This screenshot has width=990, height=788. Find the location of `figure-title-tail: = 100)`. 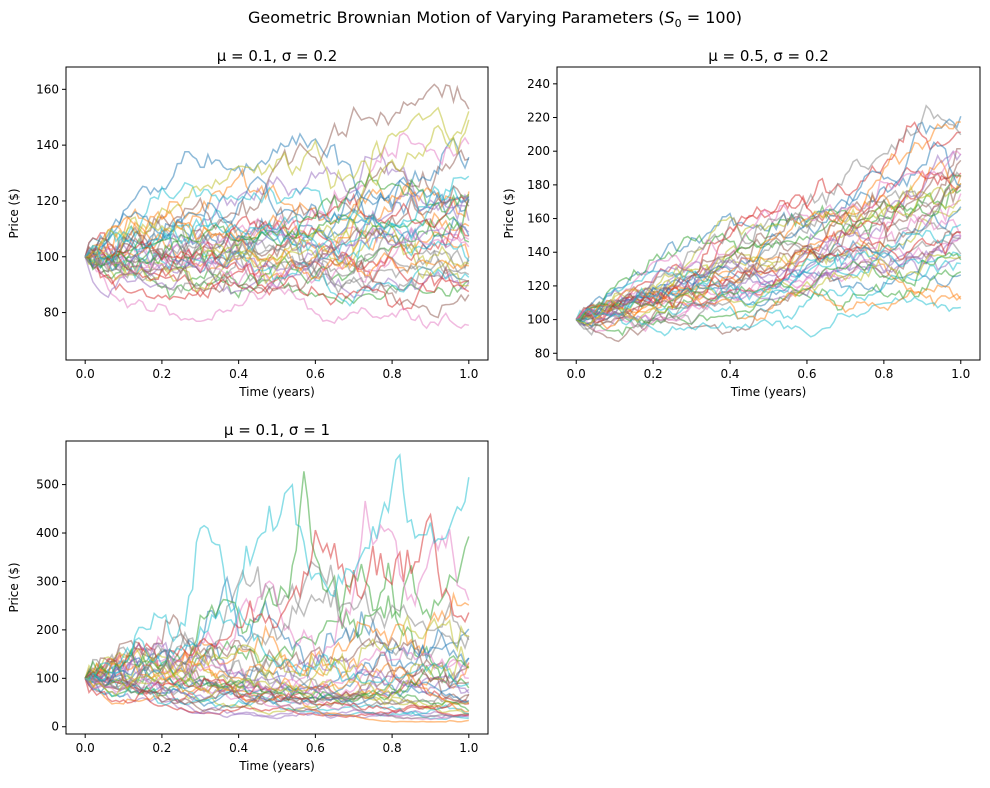

figure-title-tail: = 100) is located at coordinates (711, 17).